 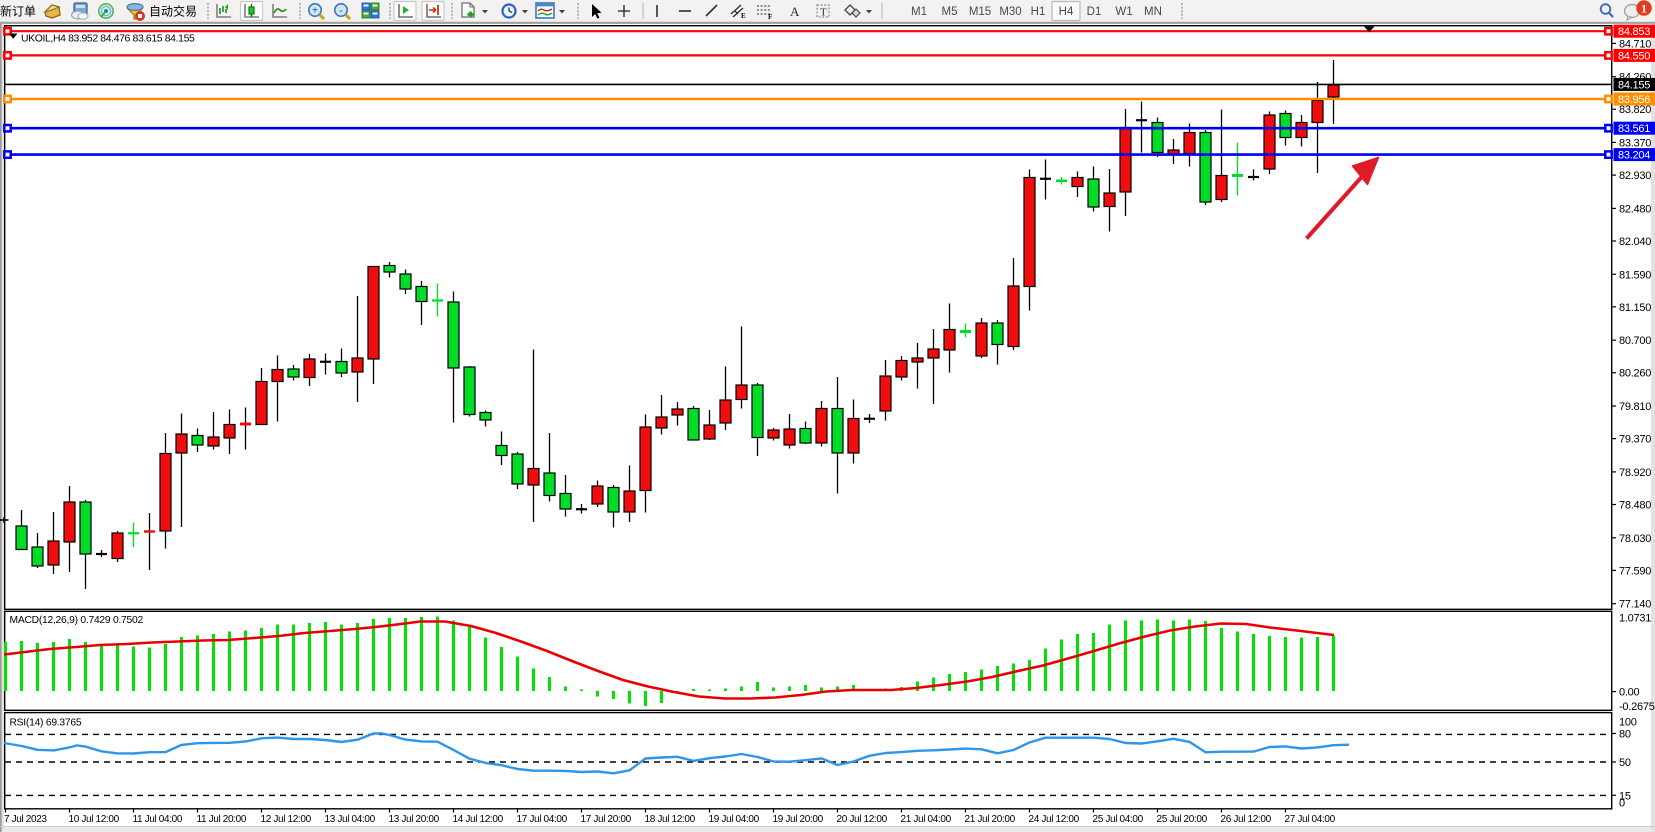 What do you see at coordinates (1038, 12) in the screenshot?
I see `svg-text: H1` at bounding box center [1038, 12].